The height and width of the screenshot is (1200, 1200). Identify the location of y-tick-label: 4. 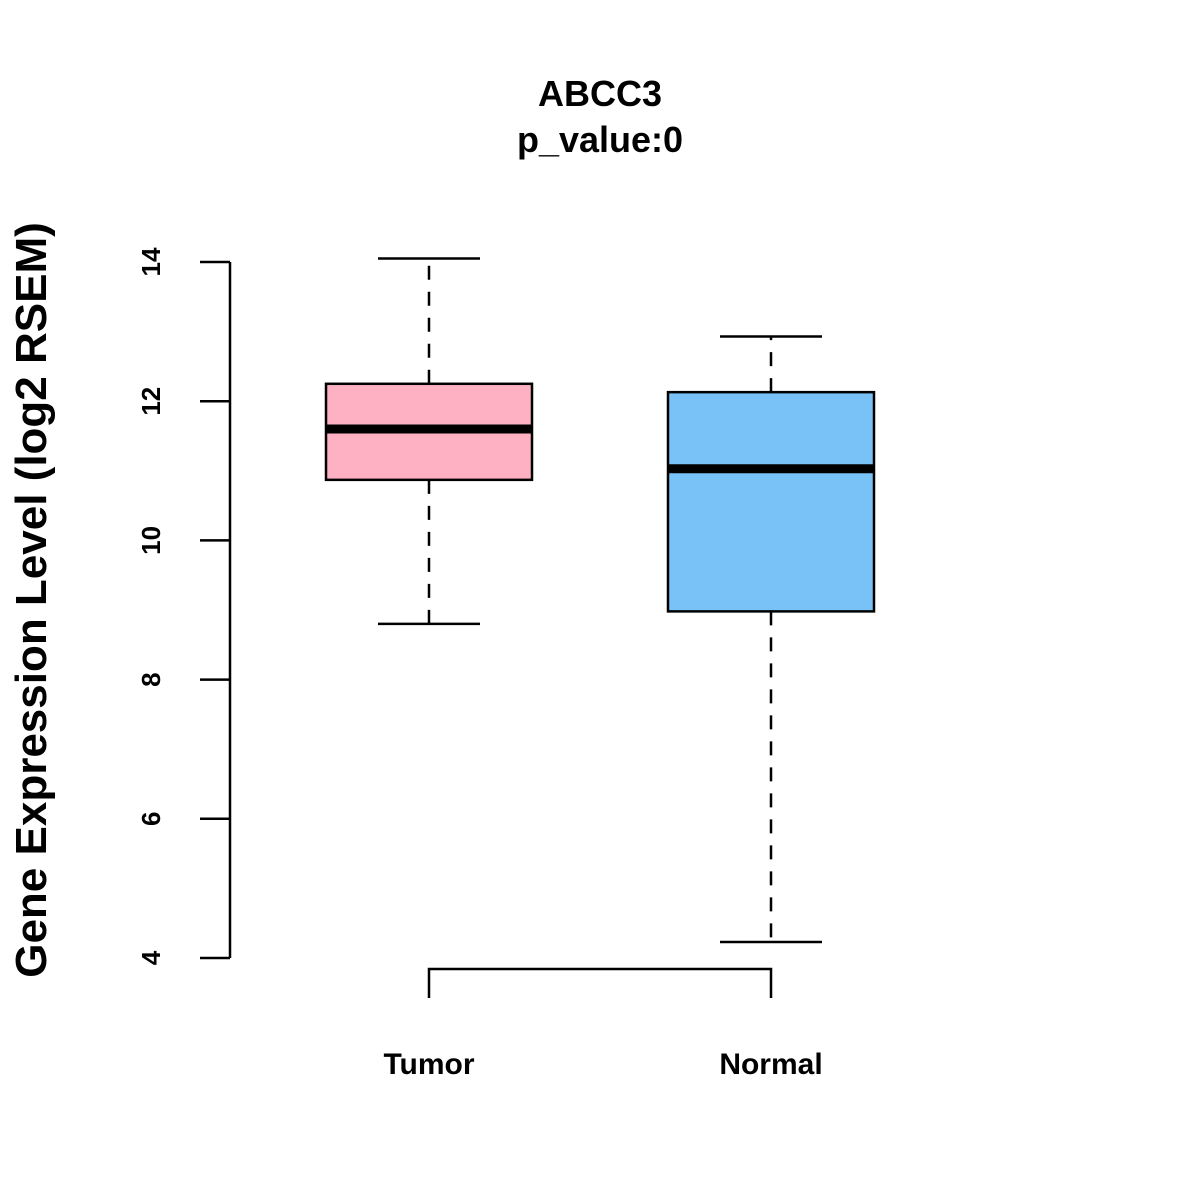
(151, 957).